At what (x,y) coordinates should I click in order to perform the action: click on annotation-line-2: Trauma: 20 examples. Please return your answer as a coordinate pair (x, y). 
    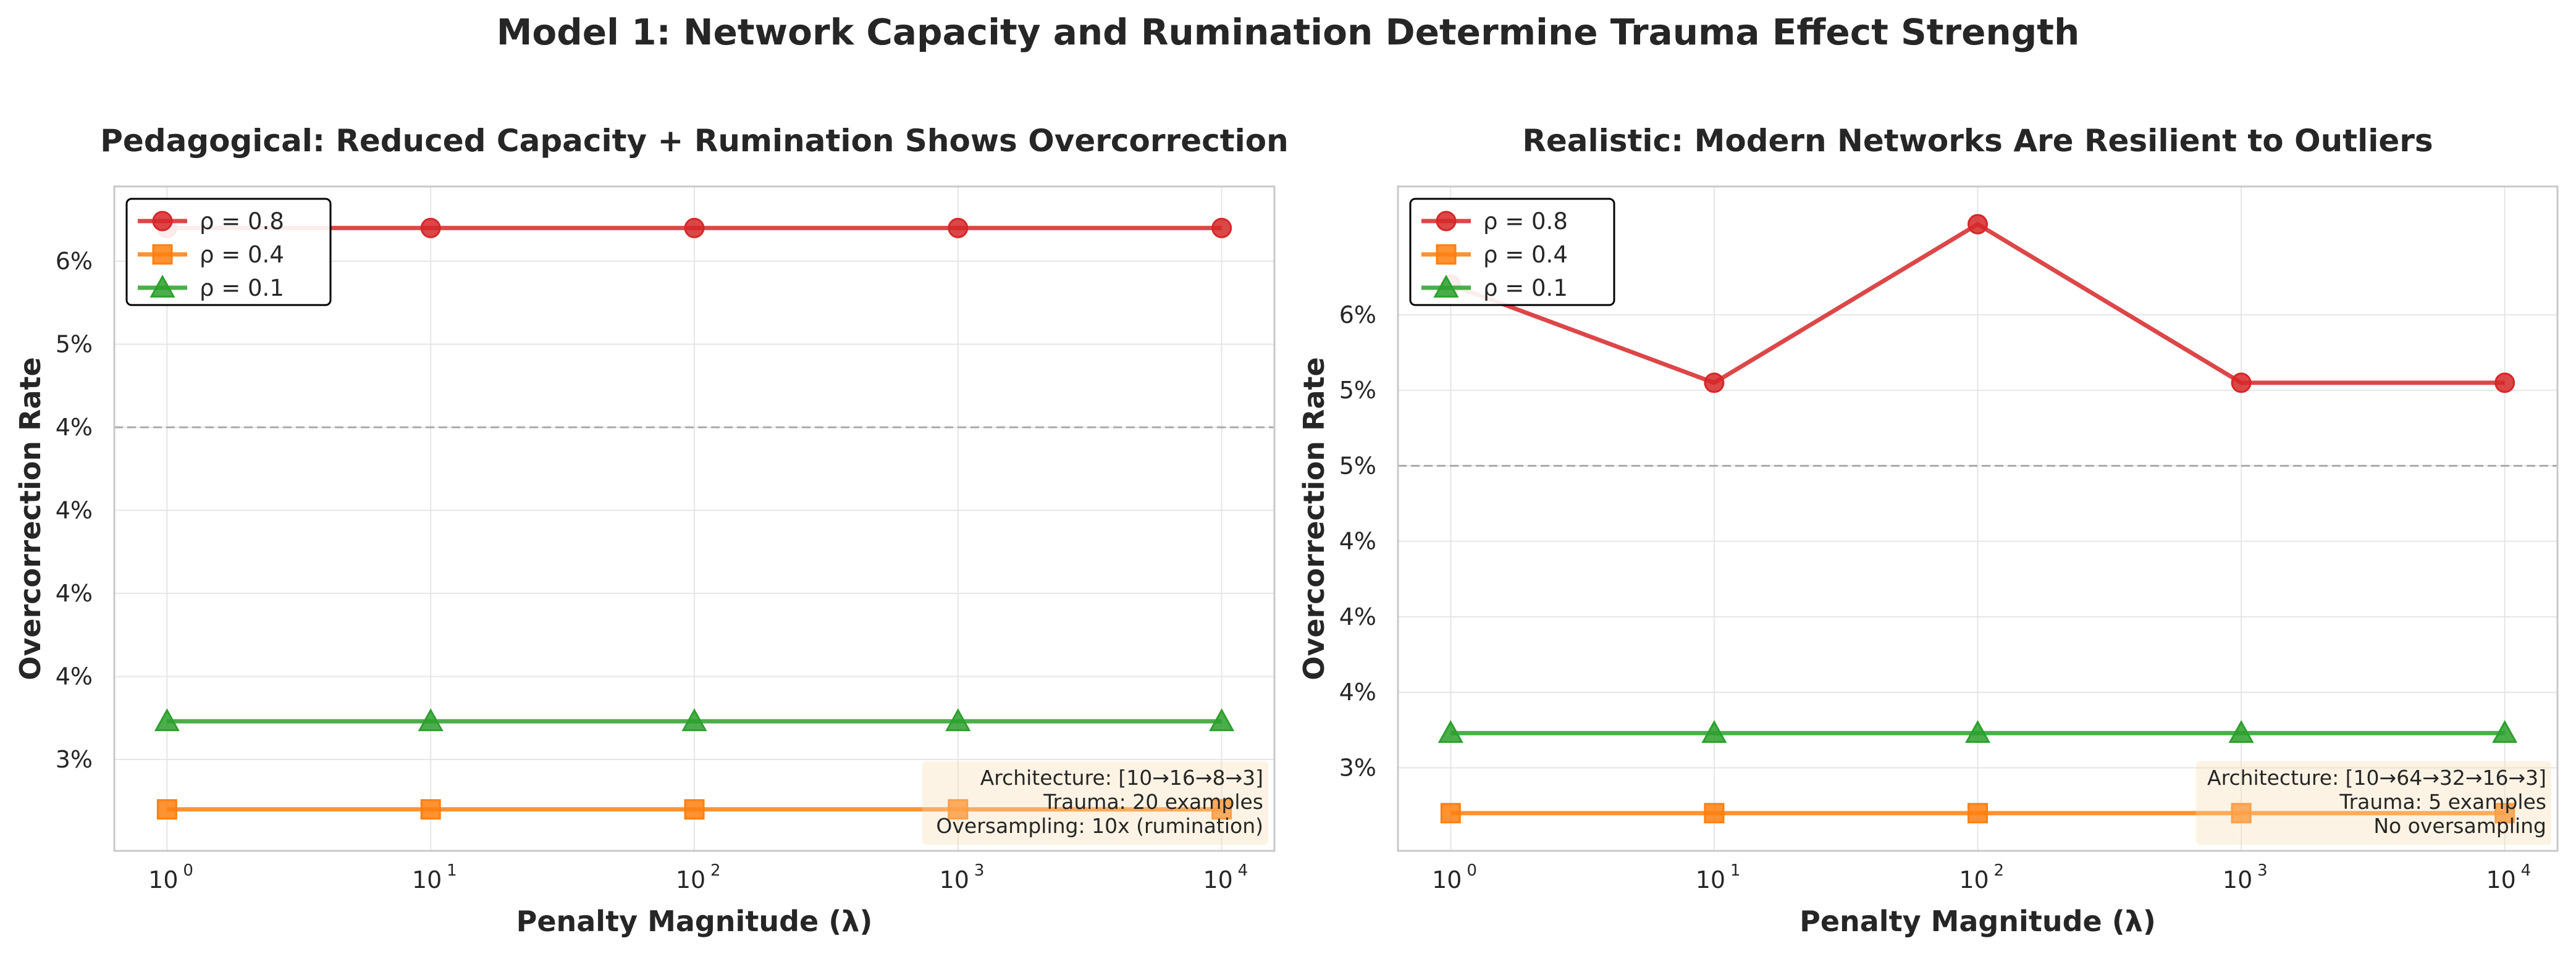
    Looking at the image, I should click on (1153, 802).